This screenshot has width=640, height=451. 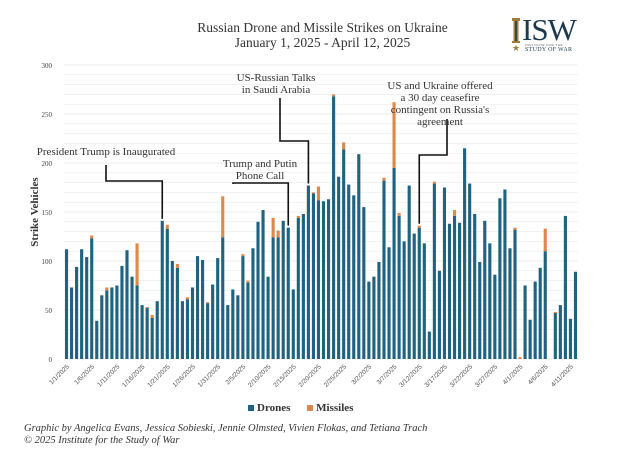 I want to click on legend-item-missiles: Missiles, so click(x=330, y=408).